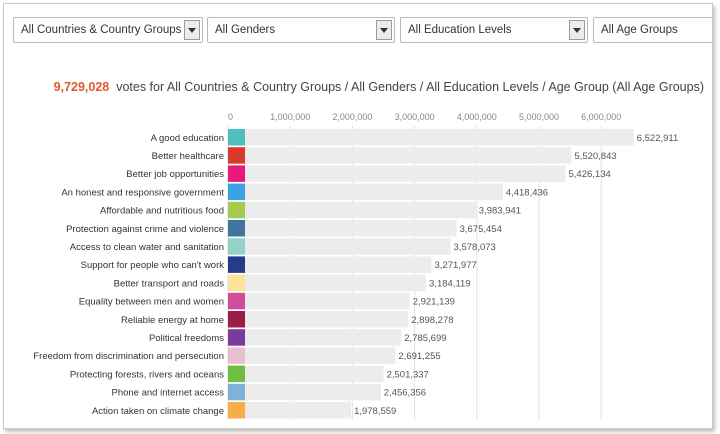 This screenshot has height=434, width=720. I want to click on category-label: Protecting forests, rivers and oceans, so click(147, 374).